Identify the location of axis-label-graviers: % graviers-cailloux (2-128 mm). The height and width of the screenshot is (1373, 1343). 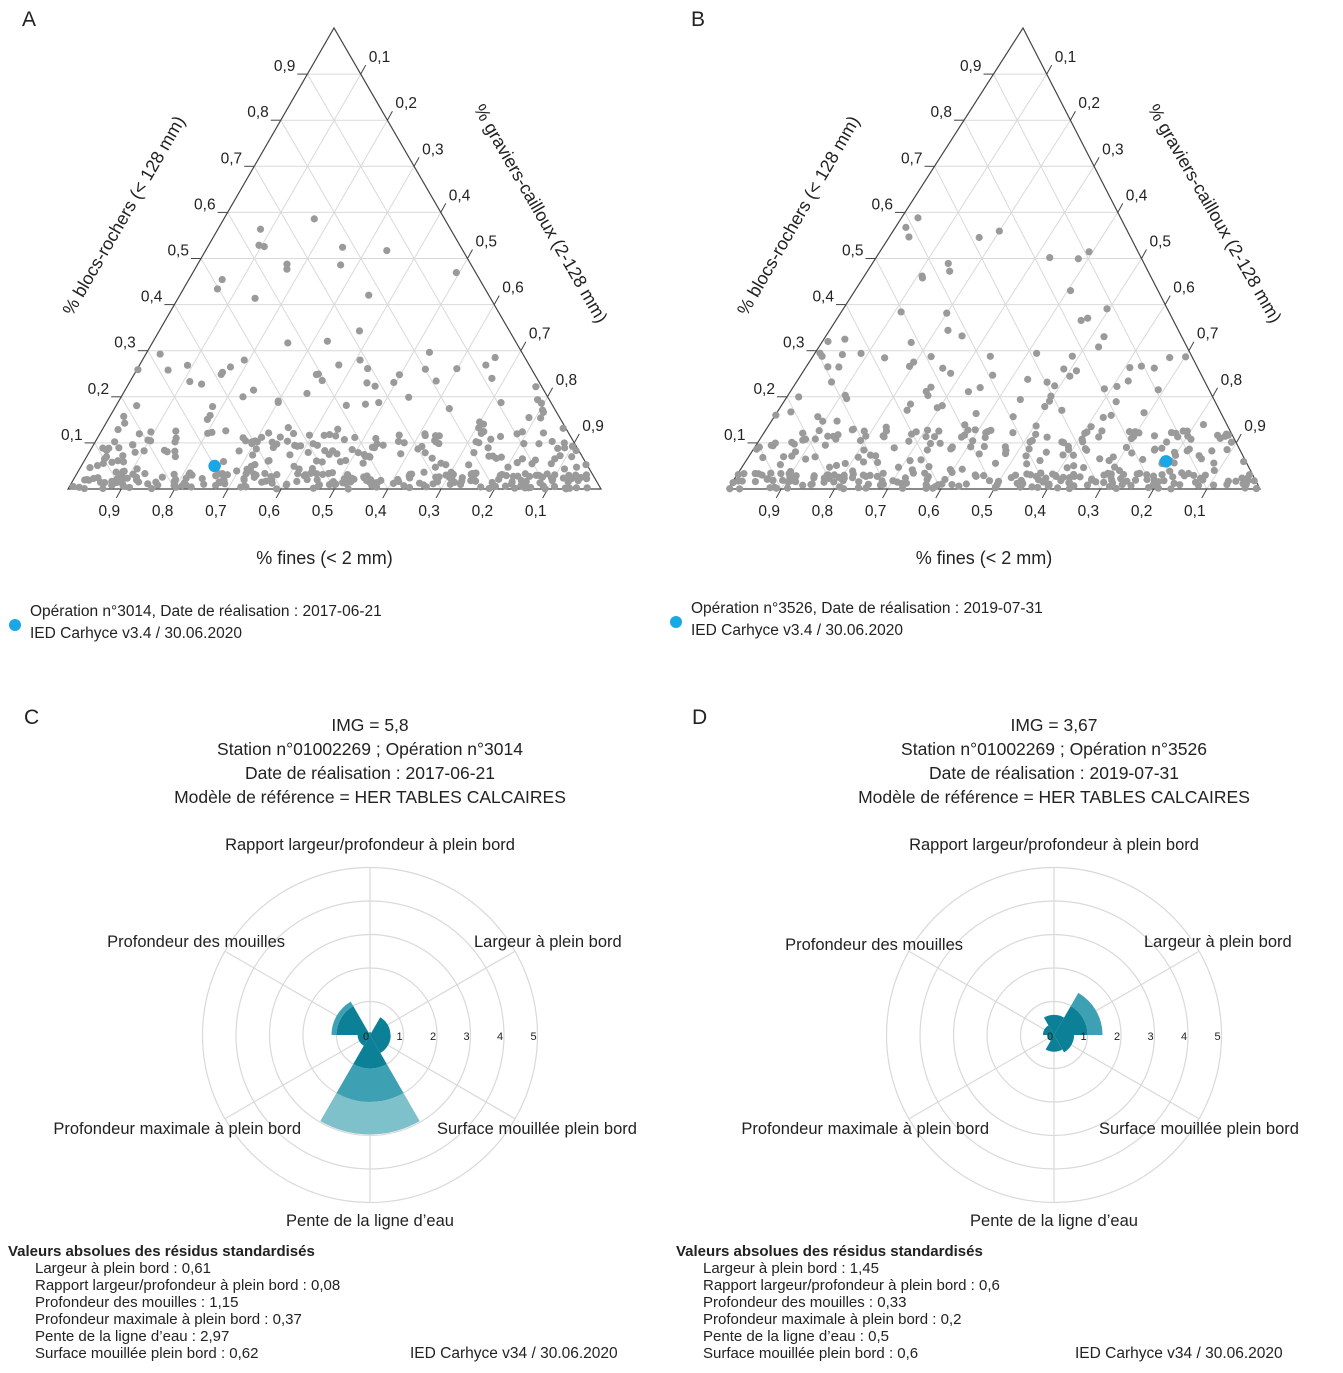
(541, 214).